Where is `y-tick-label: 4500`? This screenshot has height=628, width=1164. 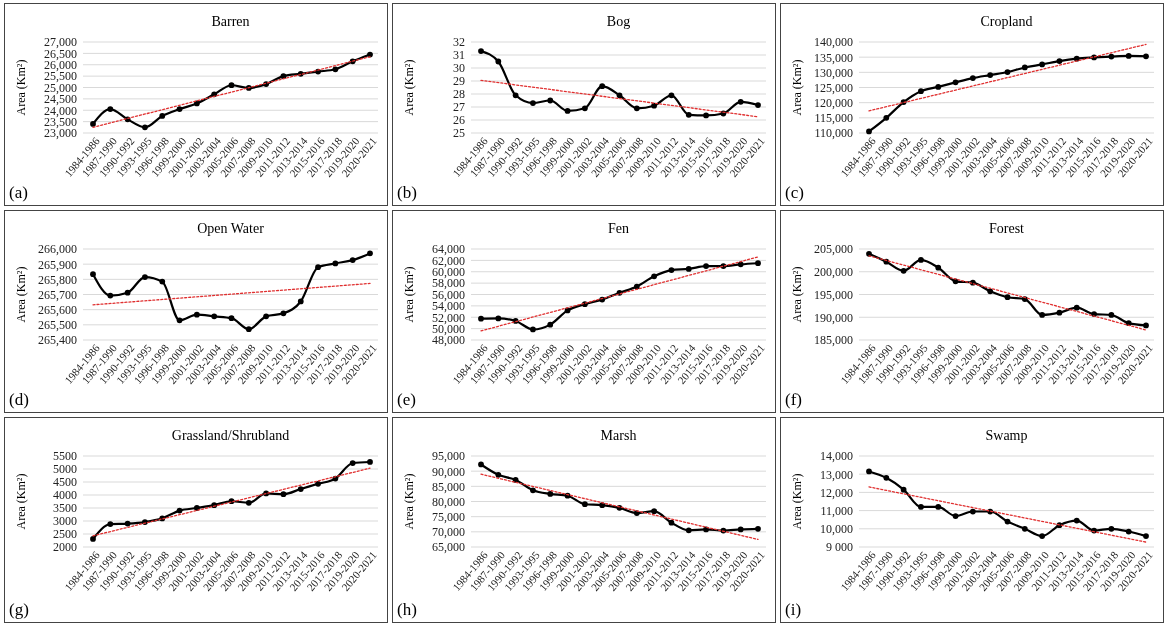
y-tick-label: 4500 is located at coordinates (65, 482).